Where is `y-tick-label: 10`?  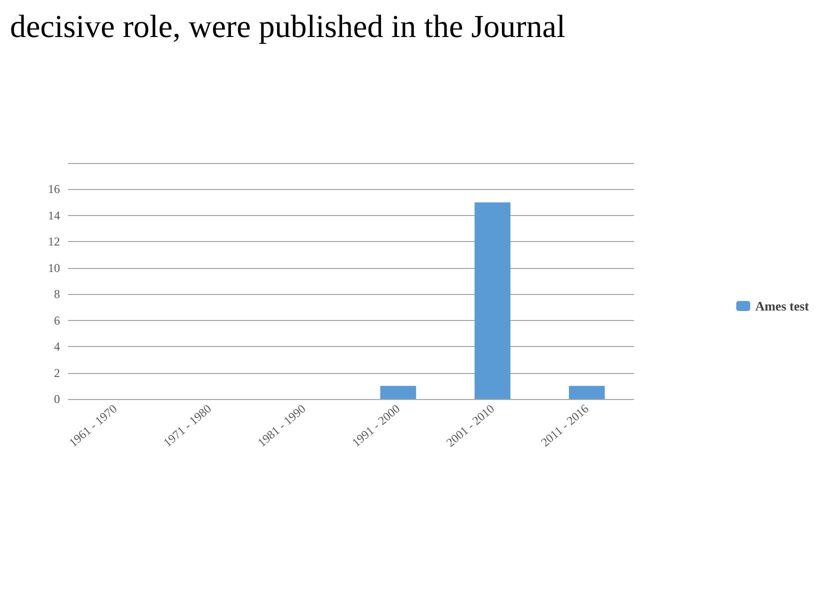
y-tick-label: 10 is located at coordinates (54, 267).